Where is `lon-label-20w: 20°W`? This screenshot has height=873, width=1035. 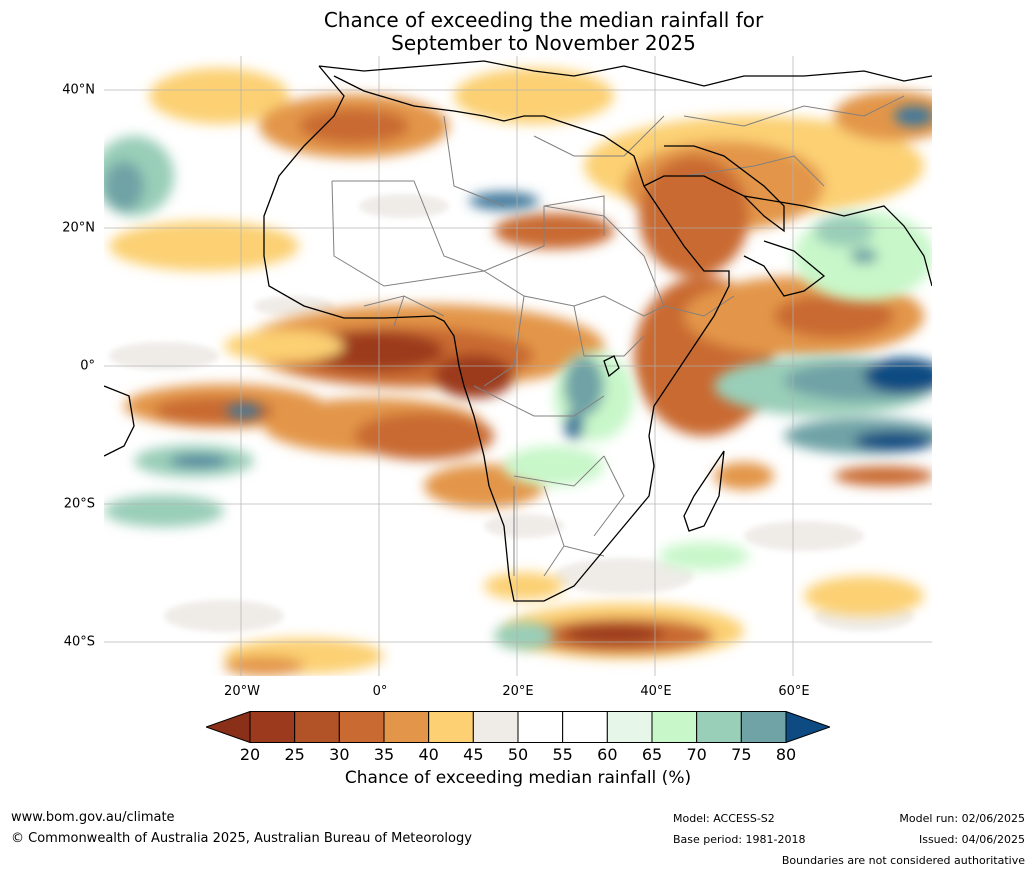
lon-label-20w: 20°W is located at coordinates (242, 691).